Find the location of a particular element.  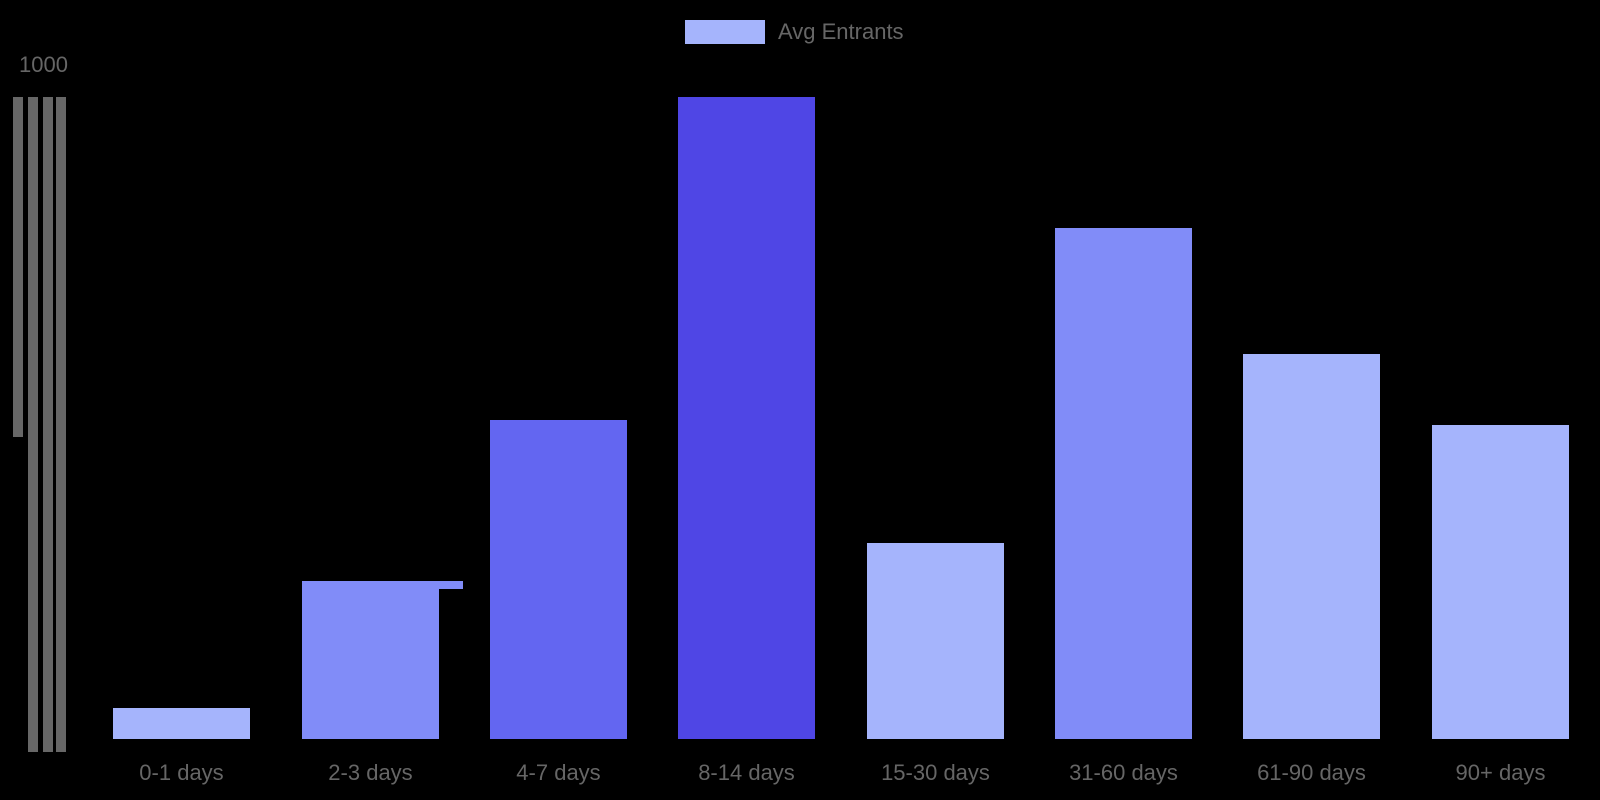

legend-label-avg-entrants: Avg Entrants is located at coordinates (841, 31).